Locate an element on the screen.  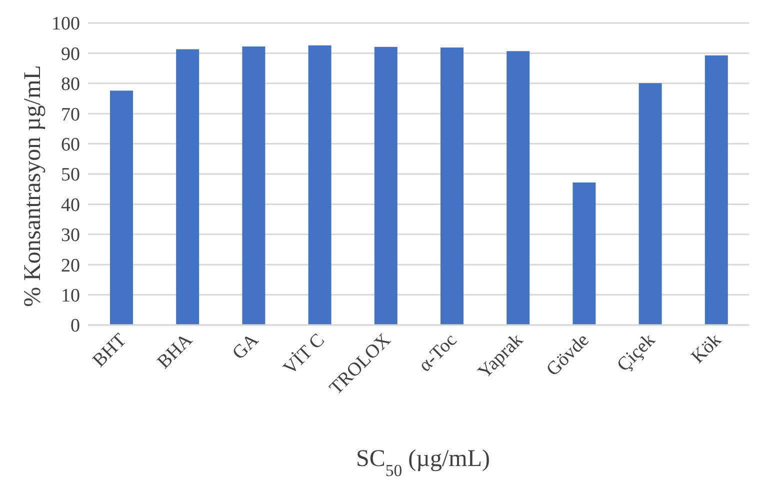
y-tick-label: 90 is located at coordinates (70, 54).